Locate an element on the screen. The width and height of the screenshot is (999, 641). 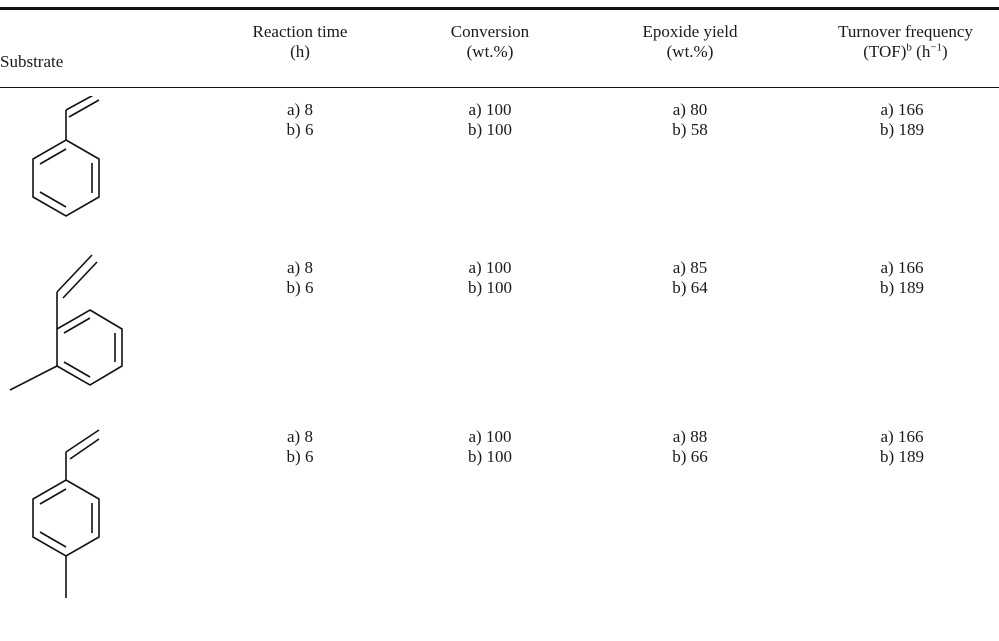
tof-unit-close: ) is located at coordinates (945, 51).